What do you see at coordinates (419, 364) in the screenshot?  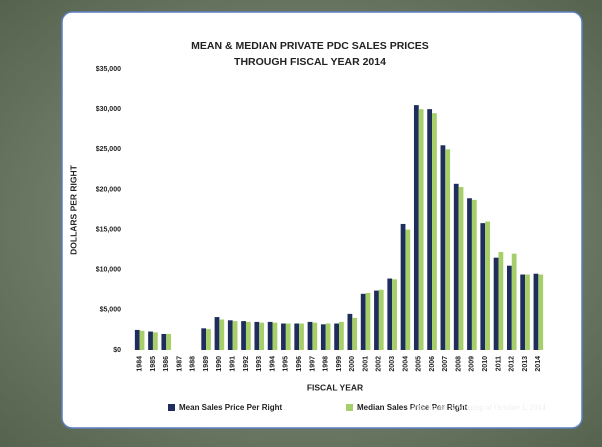 I see `x-tick-label: 2005` at bounding box center [419, 364].